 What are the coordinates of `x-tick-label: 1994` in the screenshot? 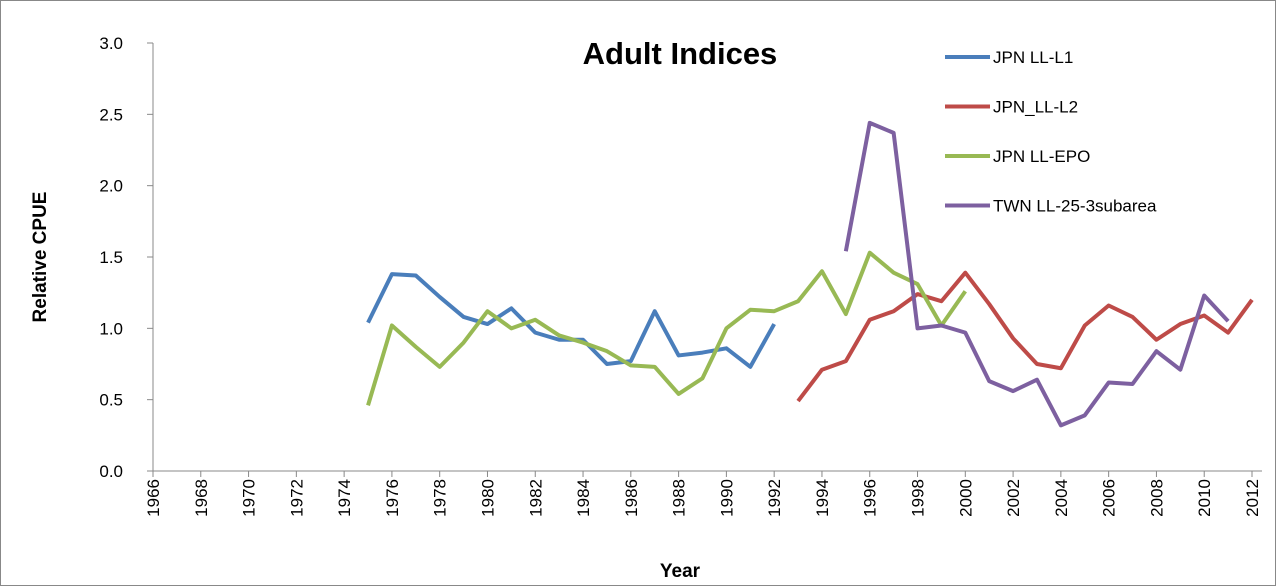 It's located at (822, 498).